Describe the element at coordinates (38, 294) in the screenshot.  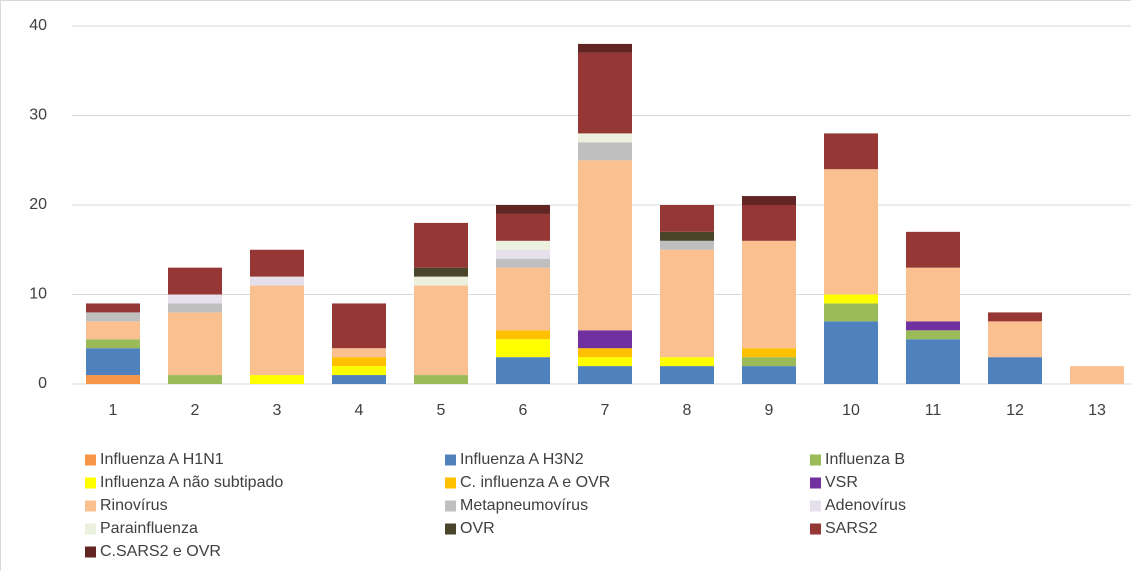
I see `y-tick-label: 10` at that location.